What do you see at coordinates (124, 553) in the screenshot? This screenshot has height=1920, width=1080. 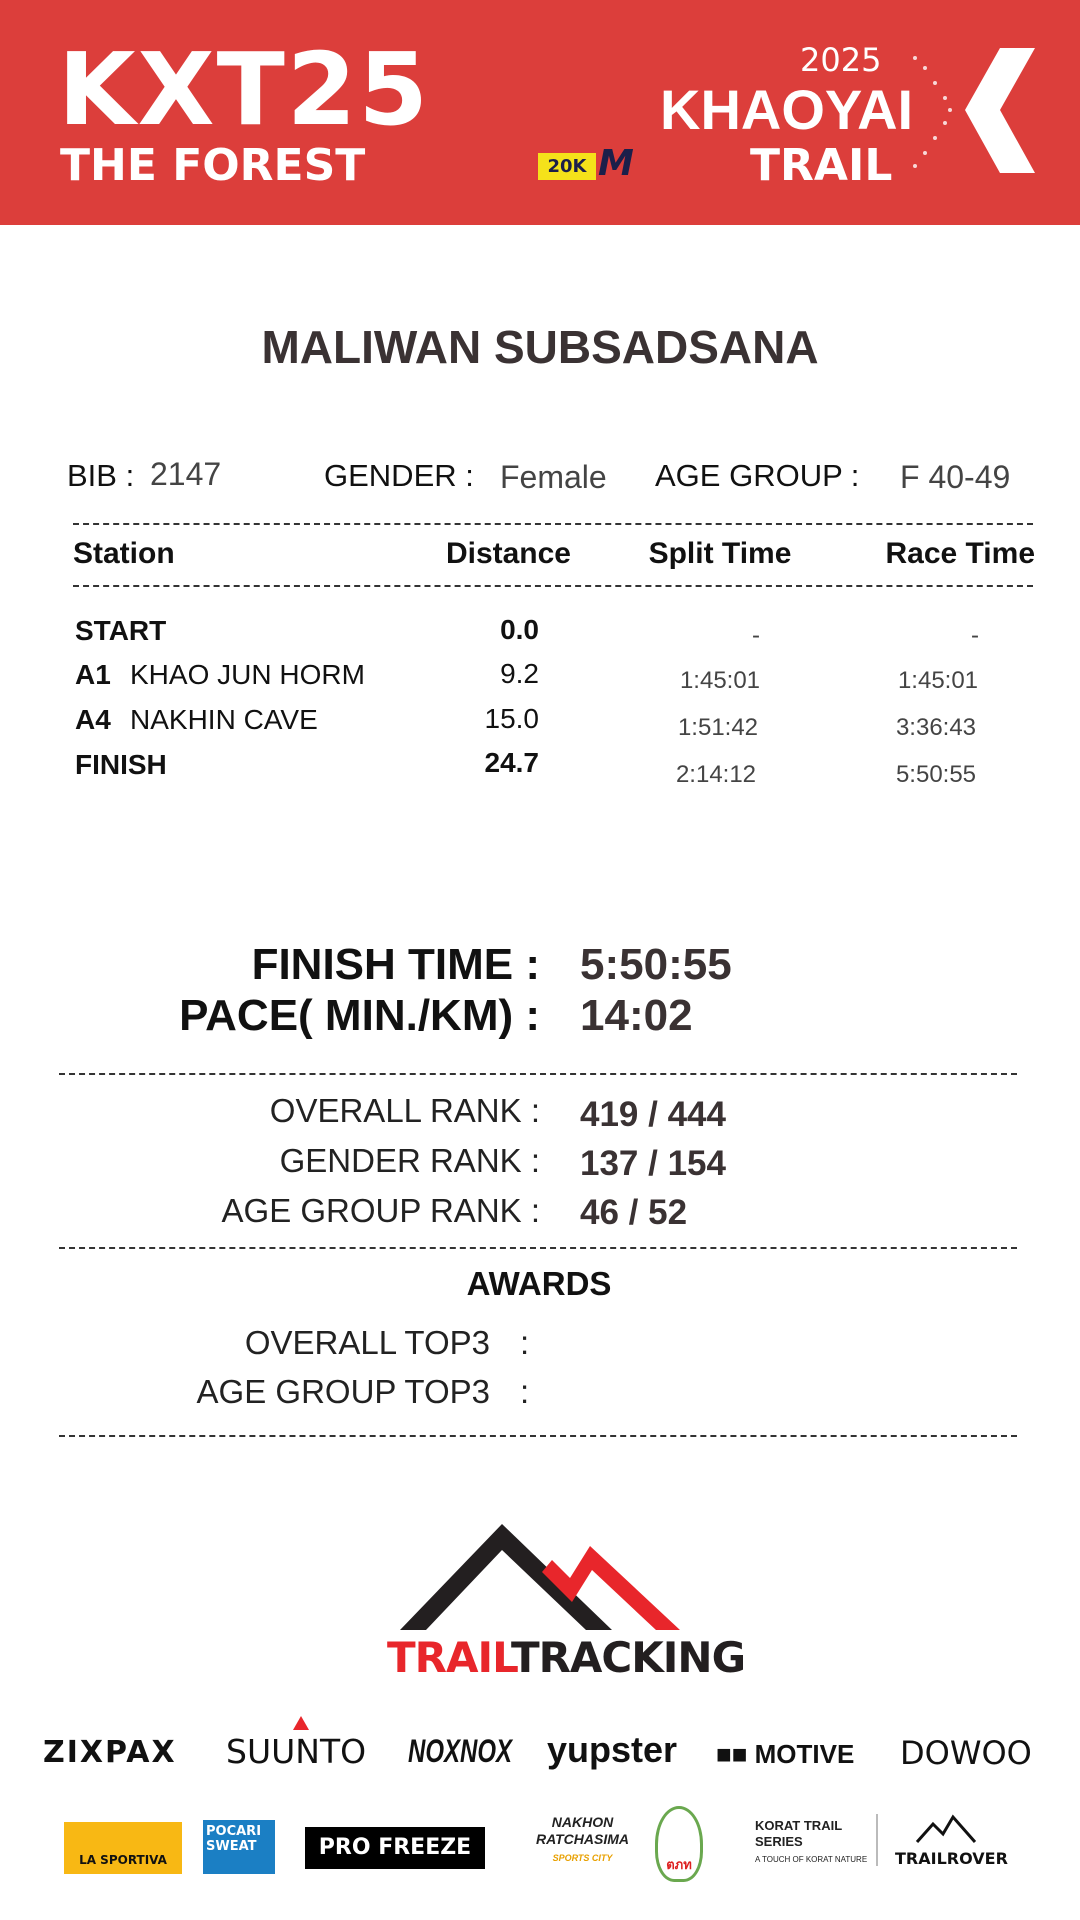 I see `column-station: Station` at bounding box center [124, 553].